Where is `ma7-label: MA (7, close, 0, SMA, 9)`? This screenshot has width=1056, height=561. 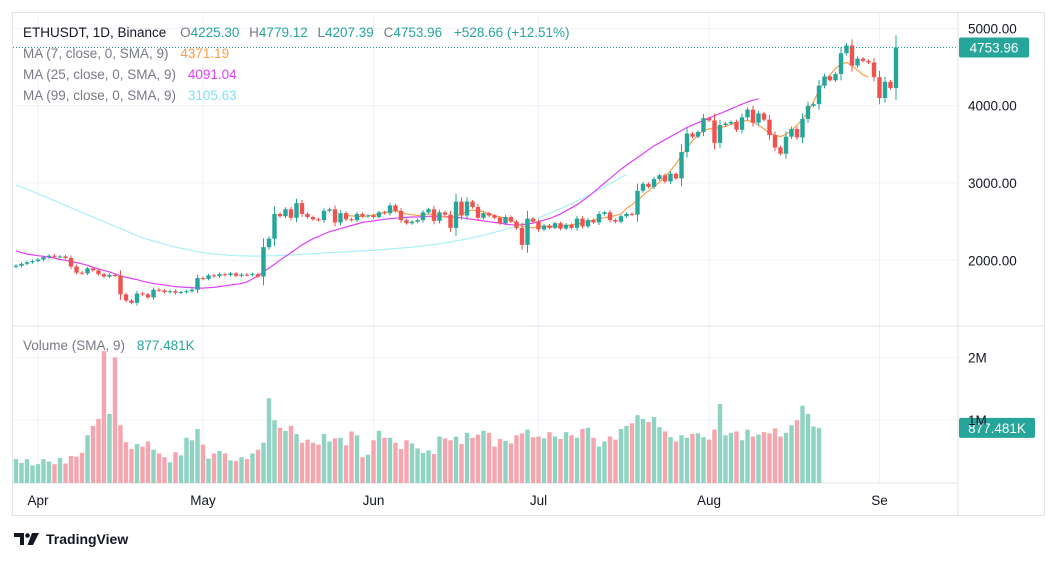 ma7-label: MA (7, close, 0, SMA, 9) is located at coordinates (96, 53).